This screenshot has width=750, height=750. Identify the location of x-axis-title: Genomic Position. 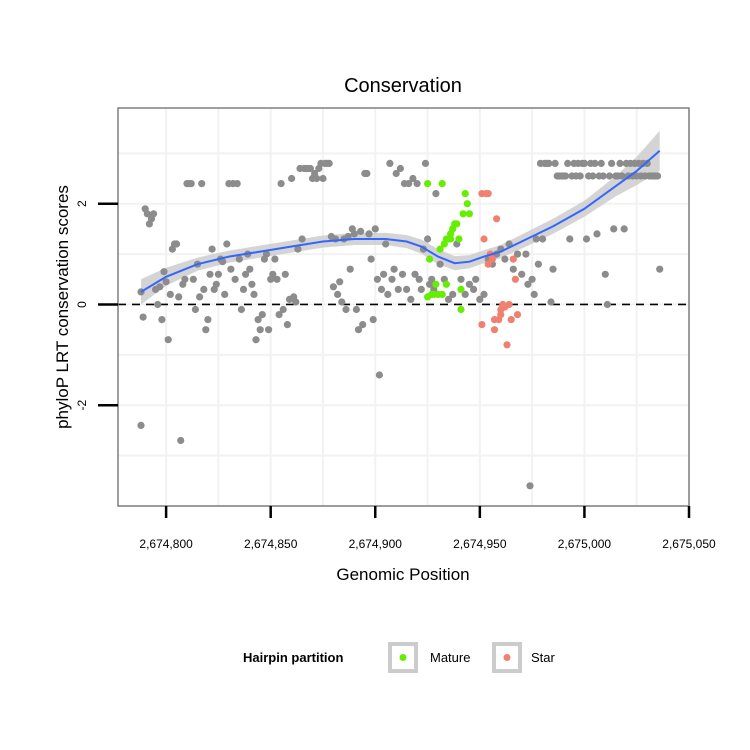
(402, 574).